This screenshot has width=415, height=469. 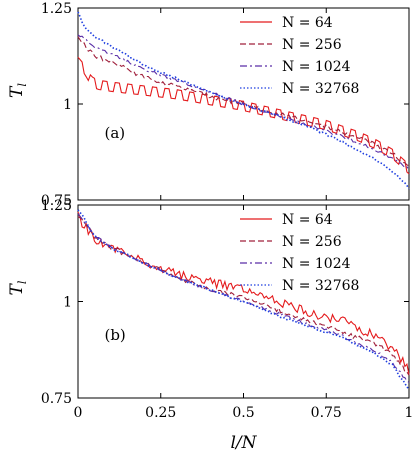 What do you see at coordinates (160, 413) in the screenshot?
I see `x-tick-label: 0.25` at bounding box center [160, 413].